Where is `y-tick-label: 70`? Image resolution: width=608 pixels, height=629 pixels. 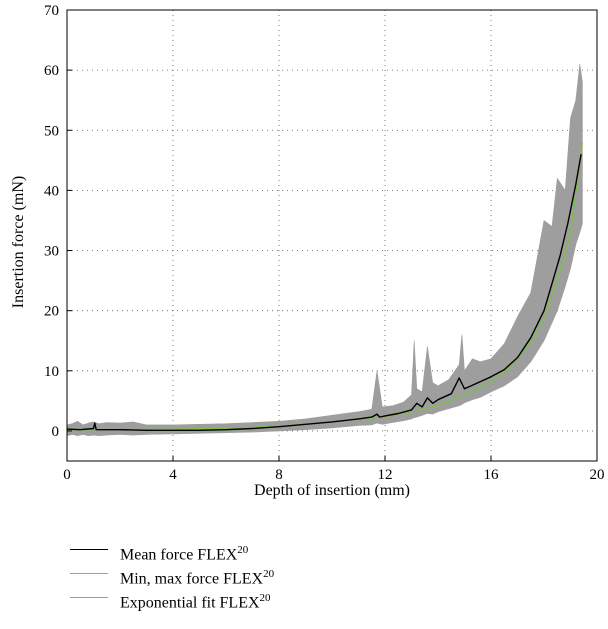
y-tick-label: 70 is located at coordinates (51, 11).